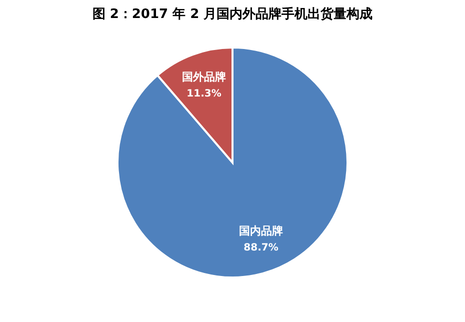 The width and height of the screenshot is (465, 322). Describe the element at coordinates (261, 231) in the screenshot. I see `slice-label: 国内品牌` at that location.